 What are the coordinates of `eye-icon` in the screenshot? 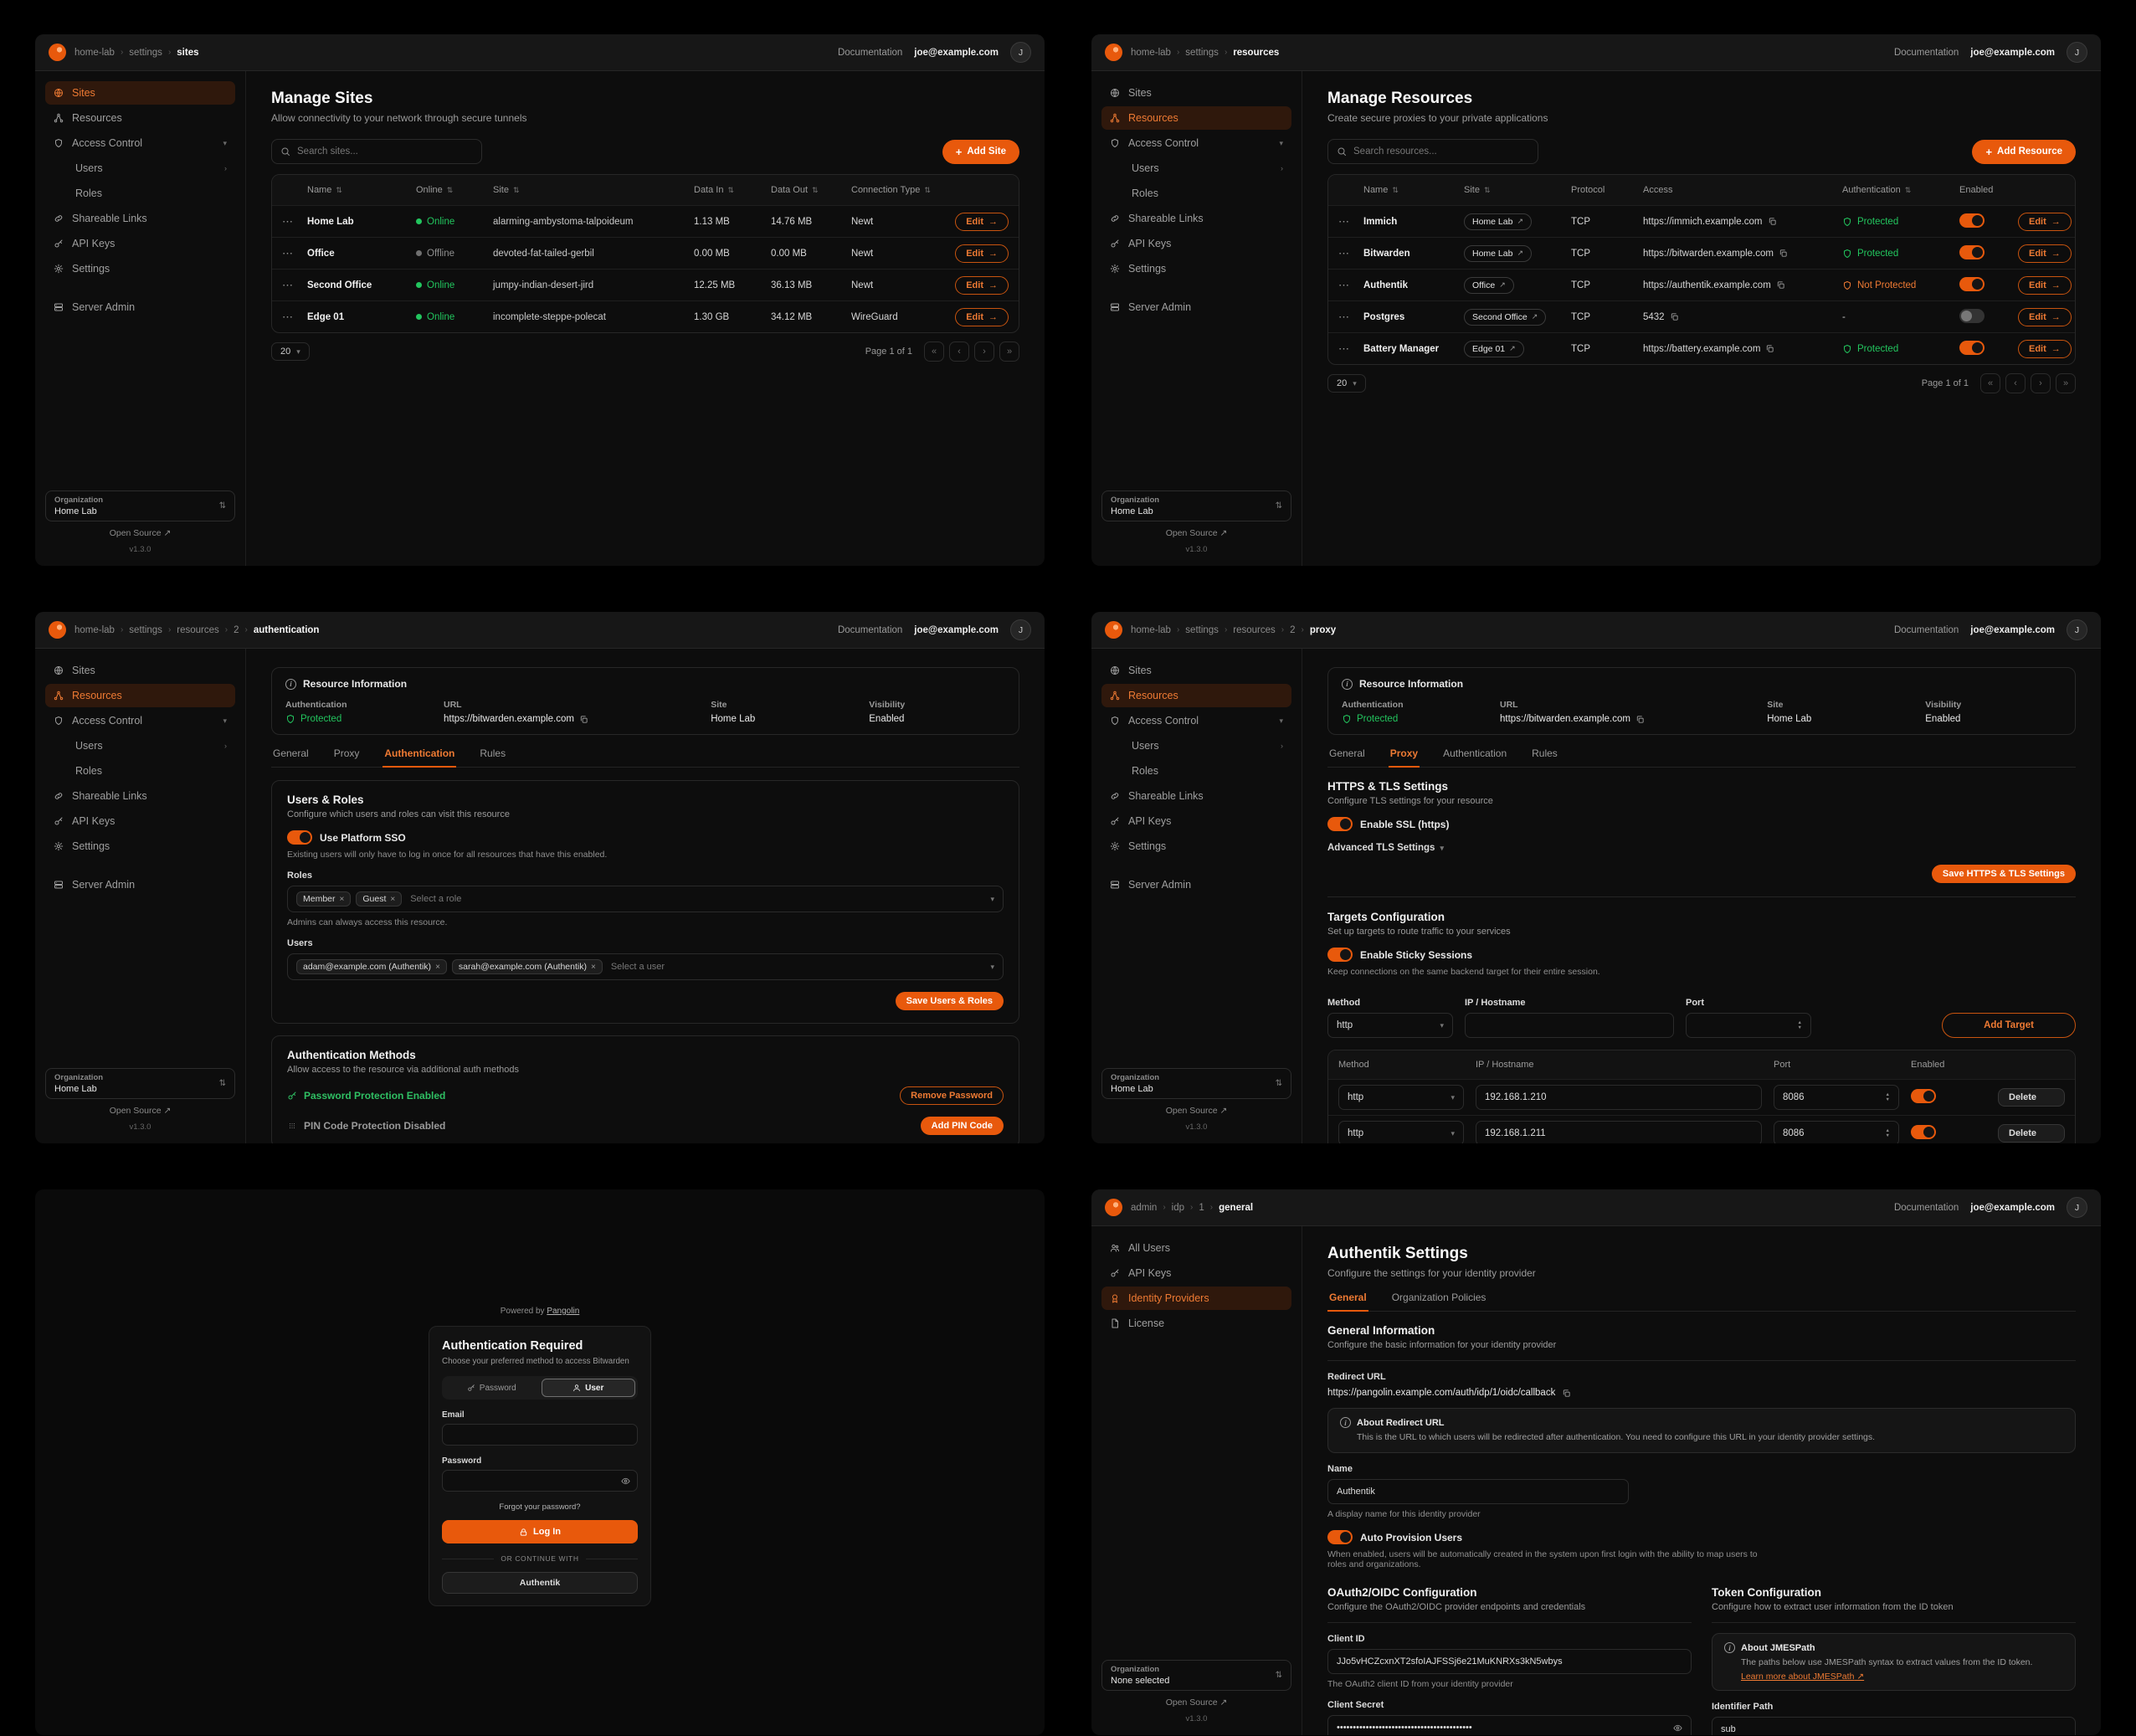 It's located at (1677, 1728).